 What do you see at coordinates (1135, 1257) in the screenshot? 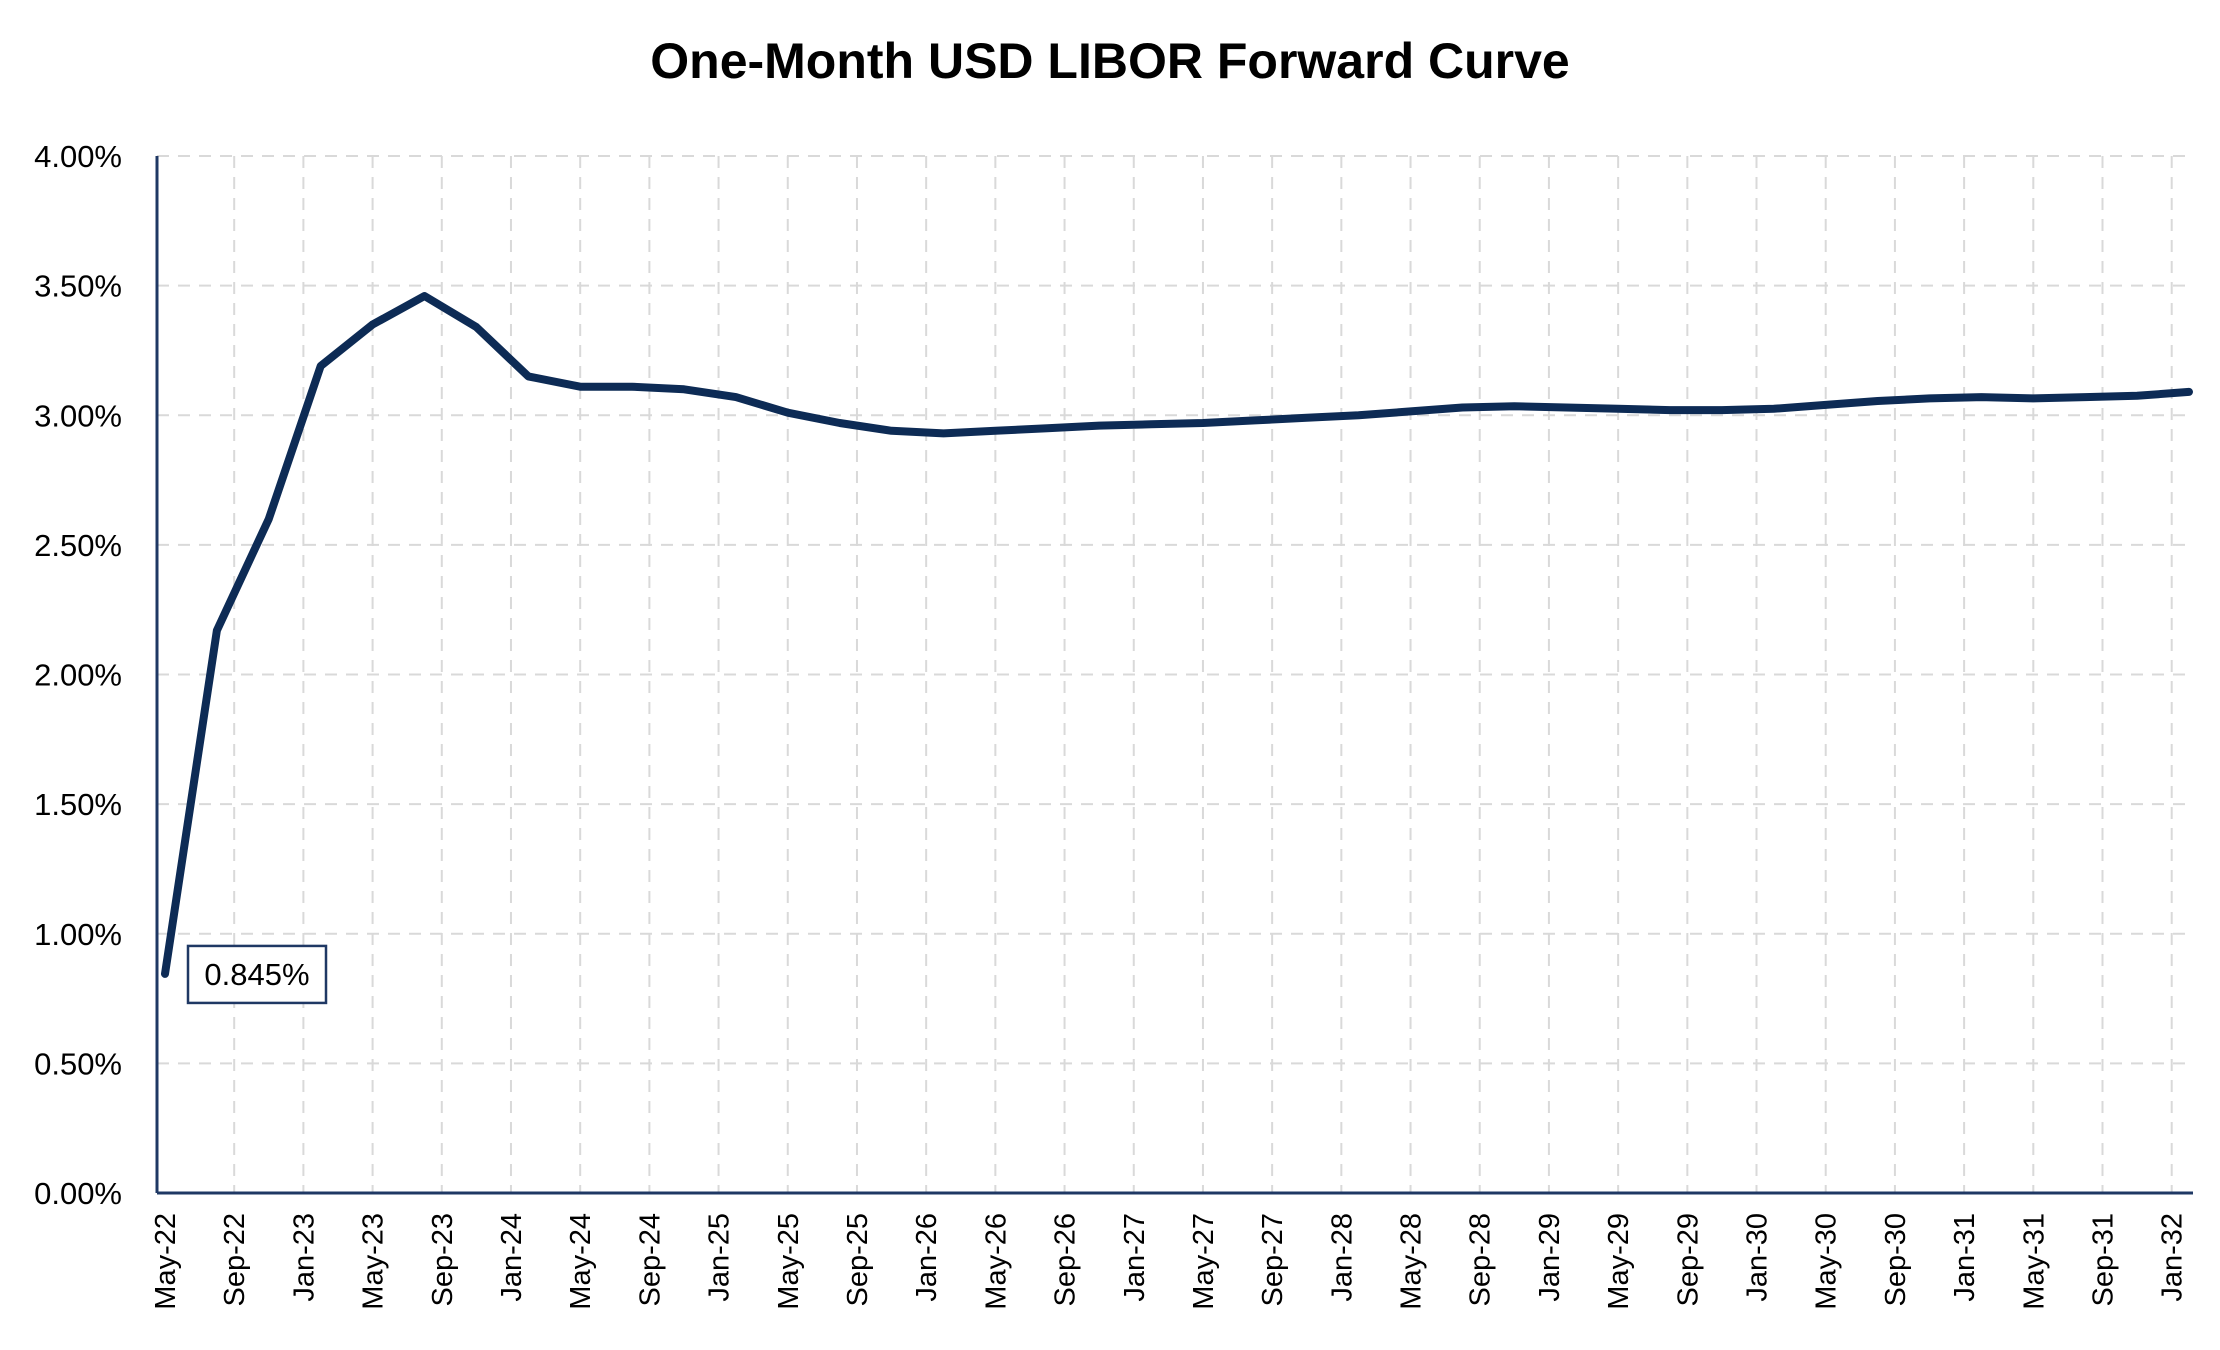
I see `x-tick-label: Jan-27` at bounding box center [1135, 1257].